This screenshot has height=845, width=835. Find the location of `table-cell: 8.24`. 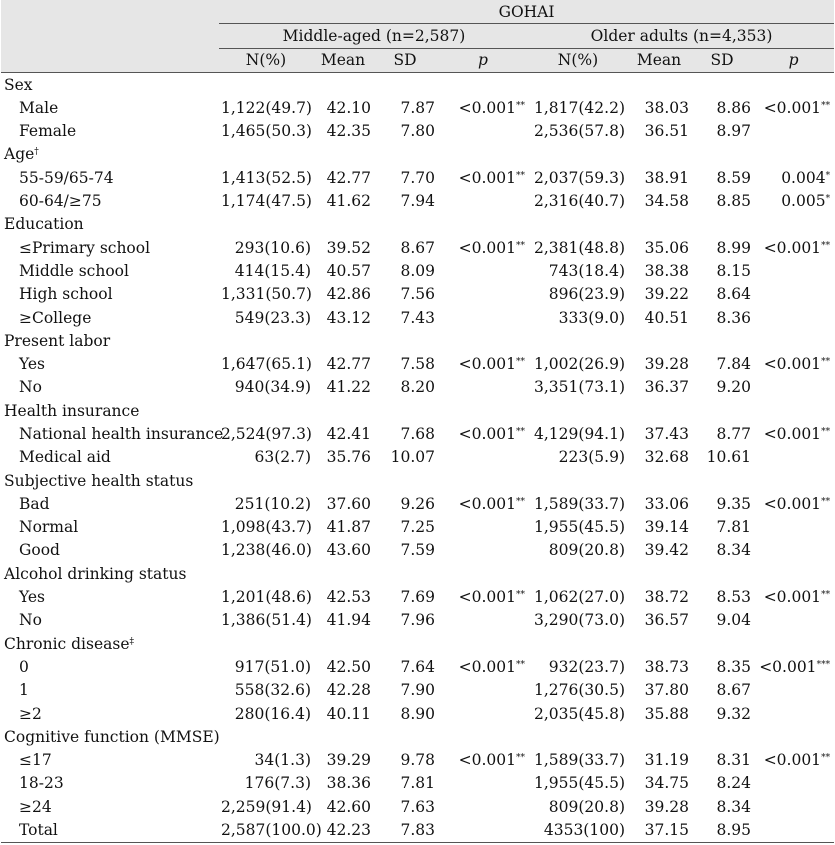

table-cell: 8.24 is located at coordinates (722, 783).